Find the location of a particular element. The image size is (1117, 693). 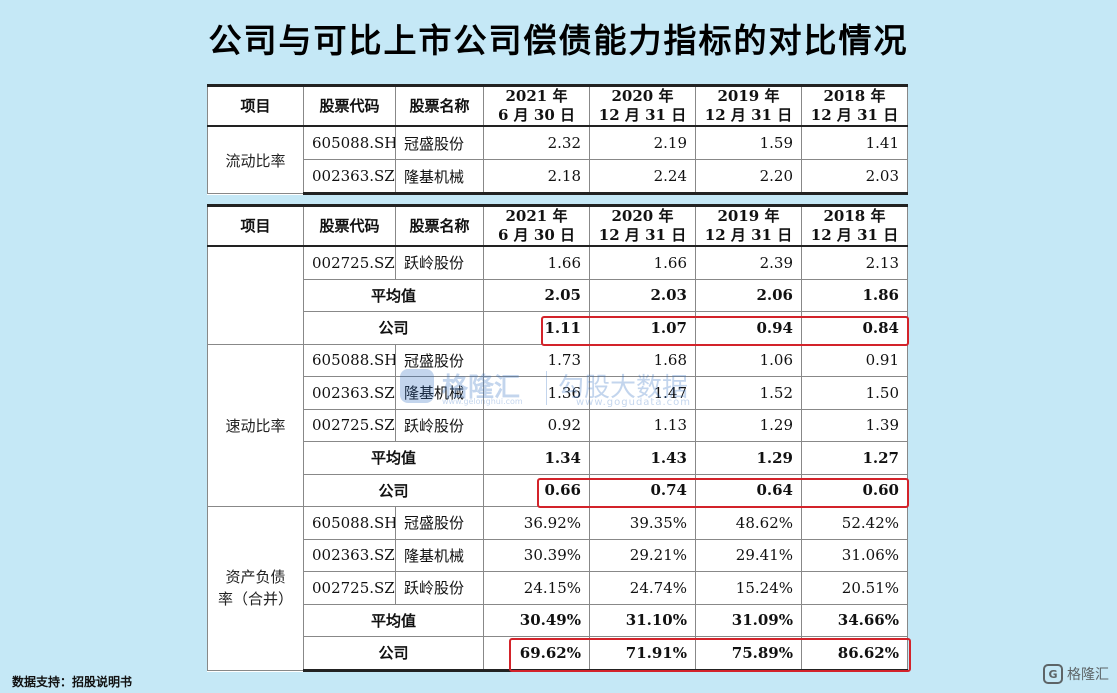

company-row: 公司 0.66 0.74 0.64 0.60 is located at coordinates (558, 490).